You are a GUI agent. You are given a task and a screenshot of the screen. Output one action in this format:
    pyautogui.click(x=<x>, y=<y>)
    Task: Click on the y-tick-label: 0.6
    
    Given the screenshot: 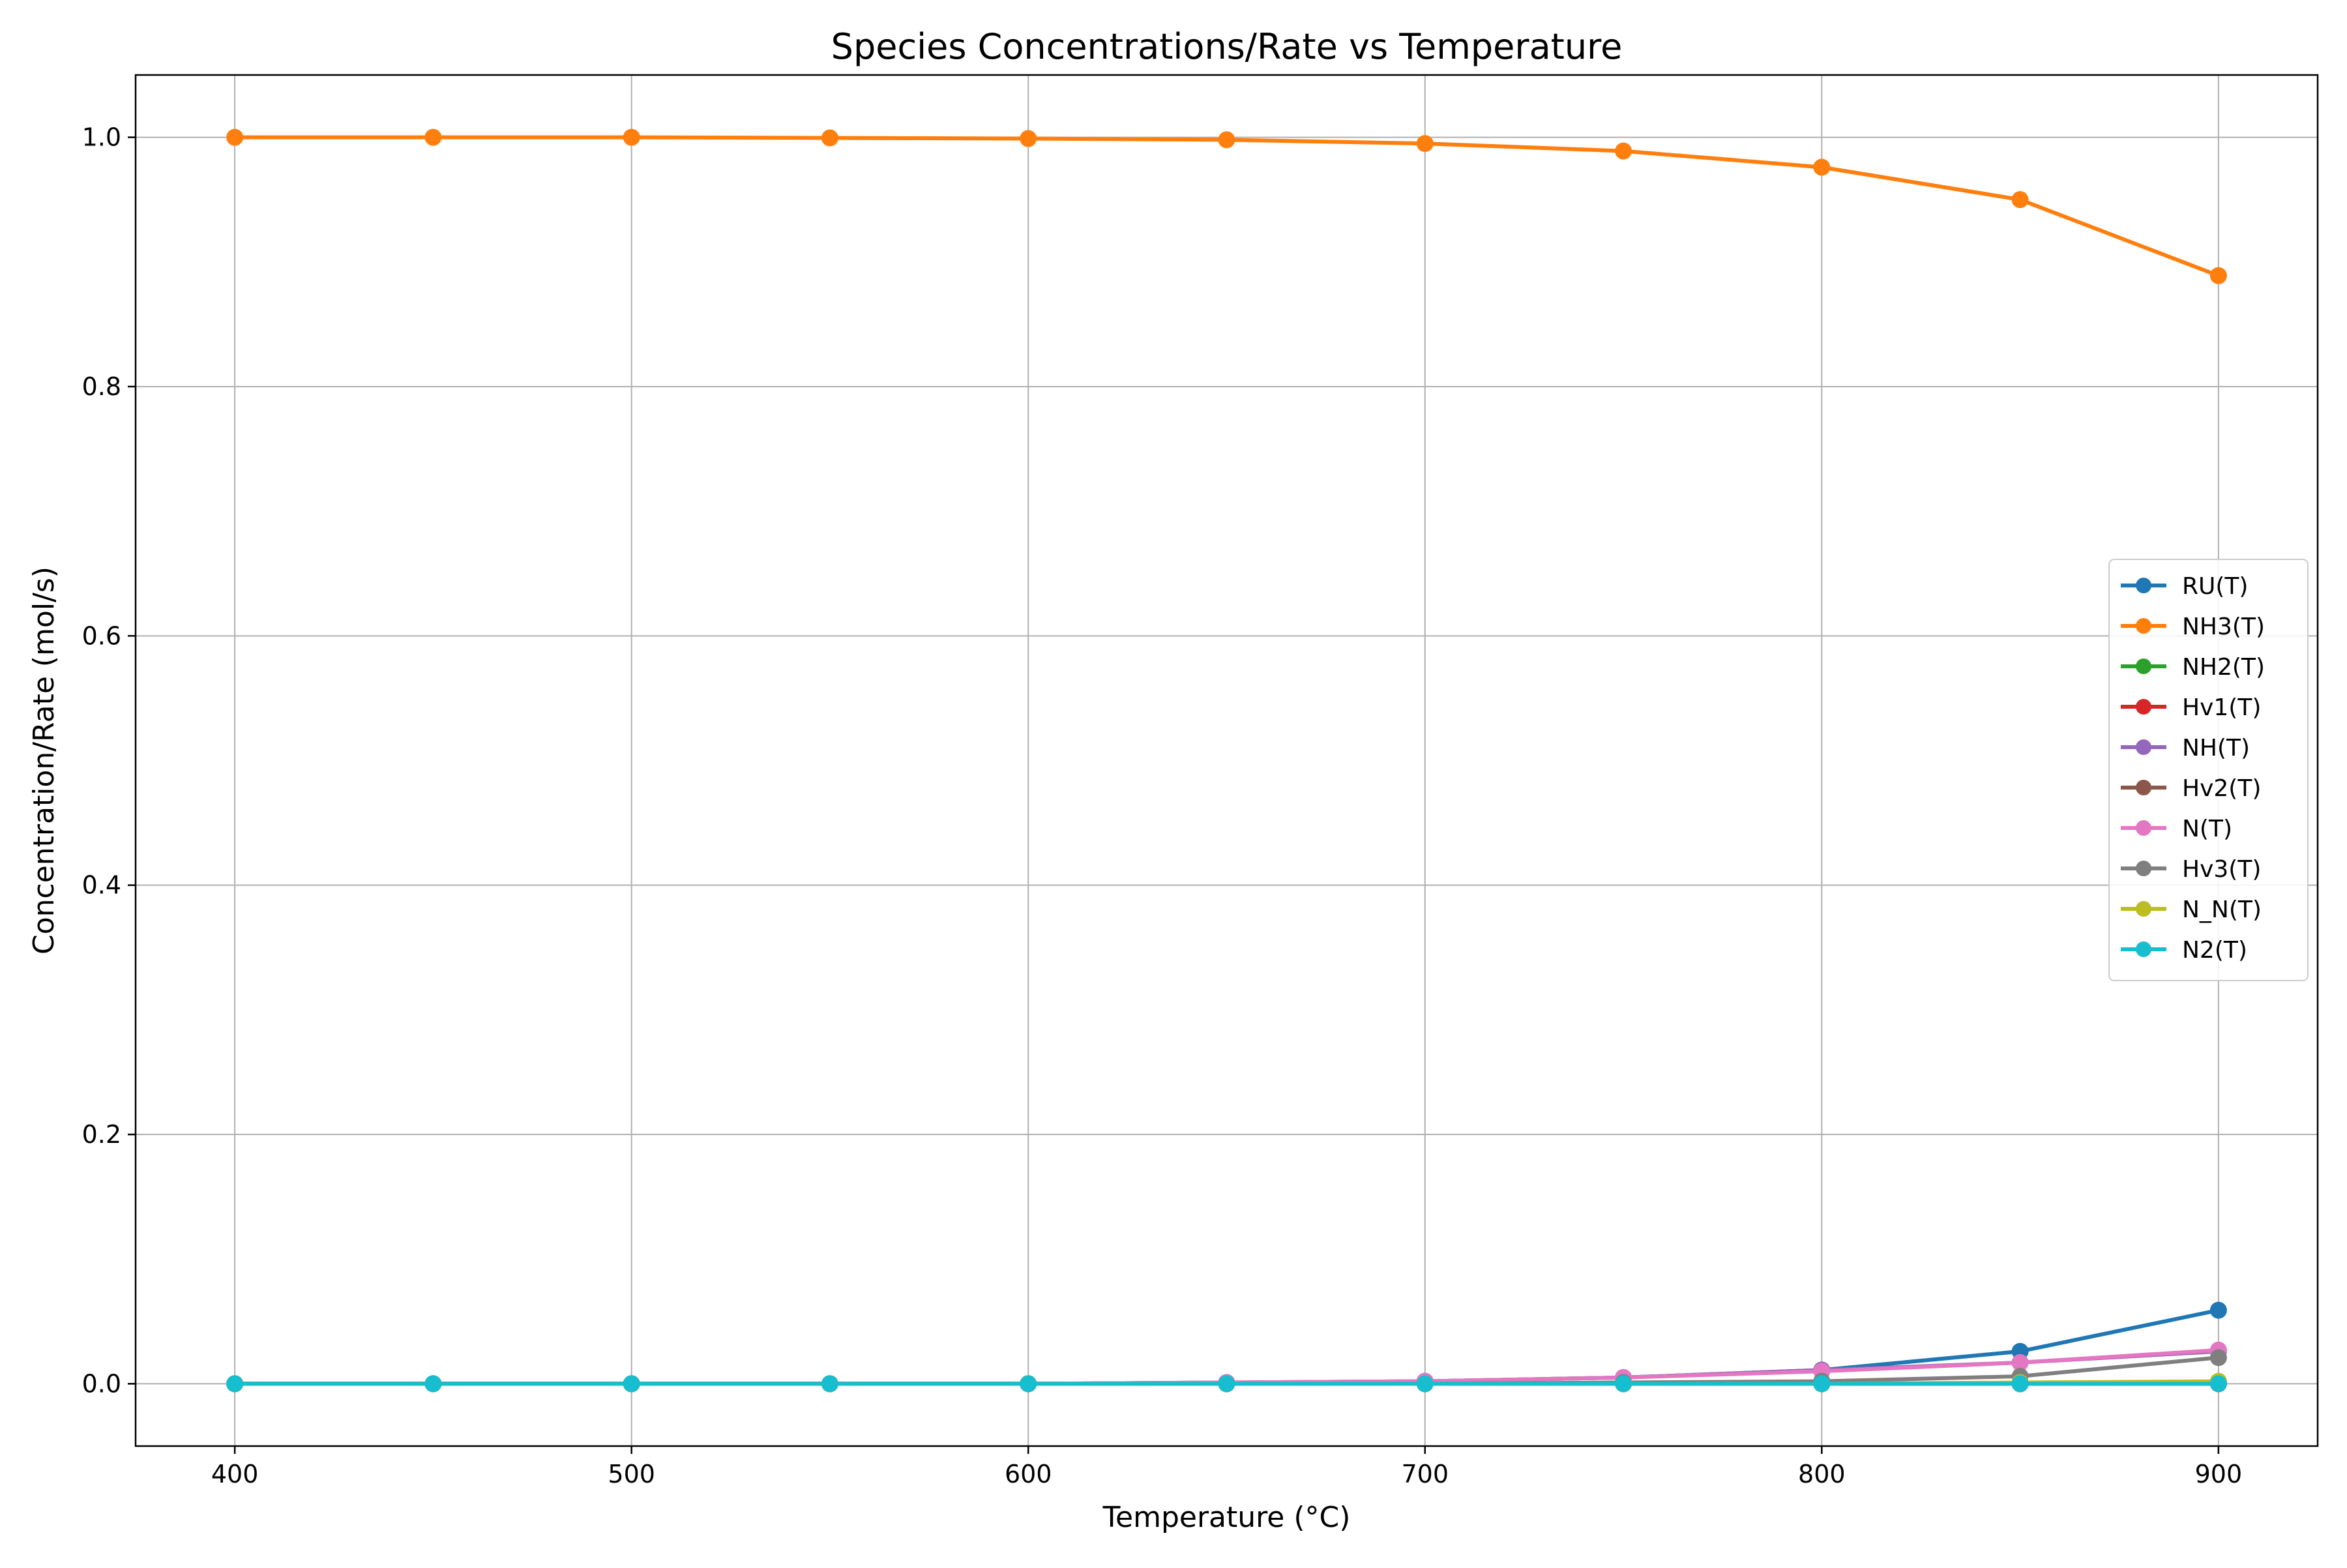 What is the action you would take?
    pyautogui.click(x=101, y=636)
    